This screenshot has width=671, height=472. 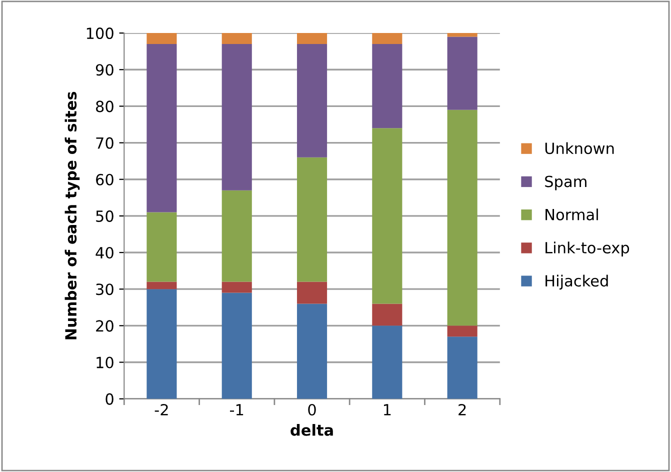 What do you see at coordinates (110, 399) in the screenshot?
I see `y-tick-label: 0` at bounding box center [110, 399].